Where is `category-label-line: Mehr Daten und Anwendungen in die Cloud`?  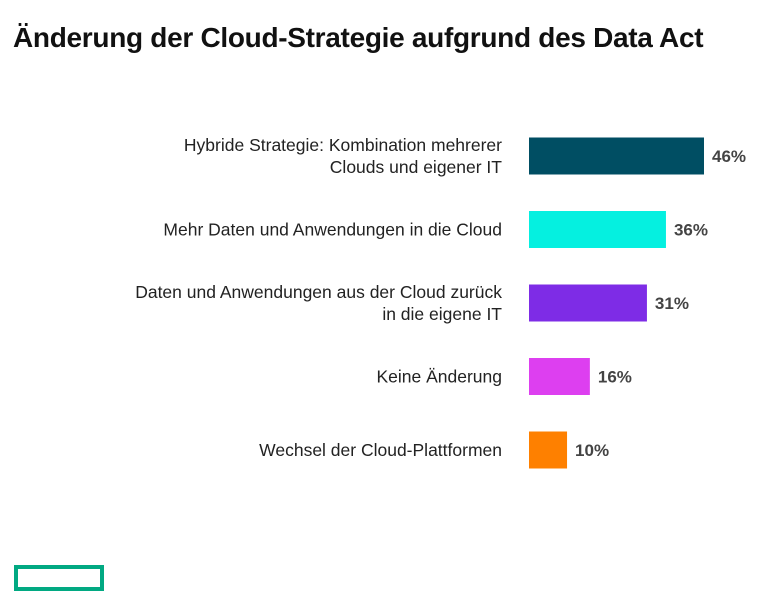
category-label-line: Mehr Daten und Anwendungen in die Cloud is located at coordinates (332, 230).